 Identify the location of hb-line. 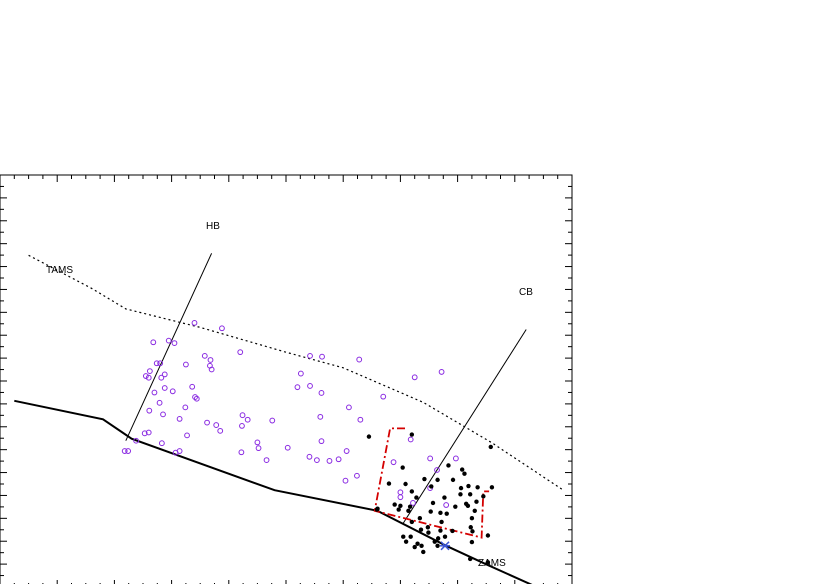
(169, 347).